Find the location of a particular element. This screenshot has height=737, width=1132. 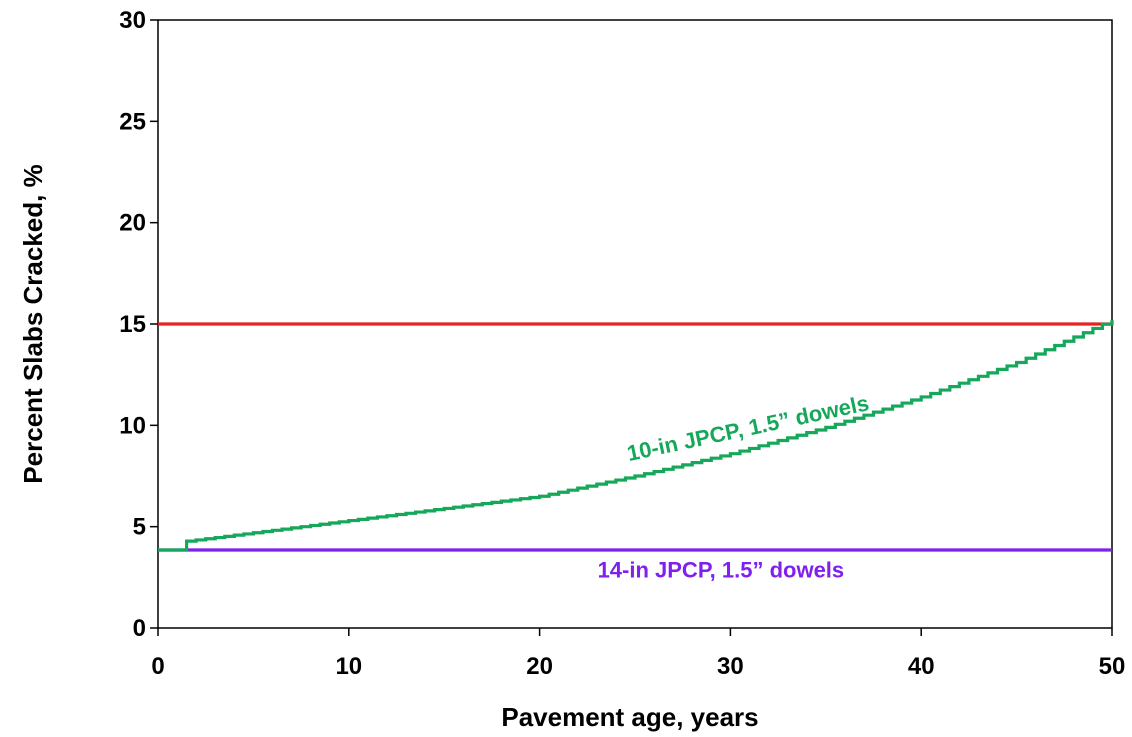

y-tick-label: 30 is located at coordinates (132, 20).